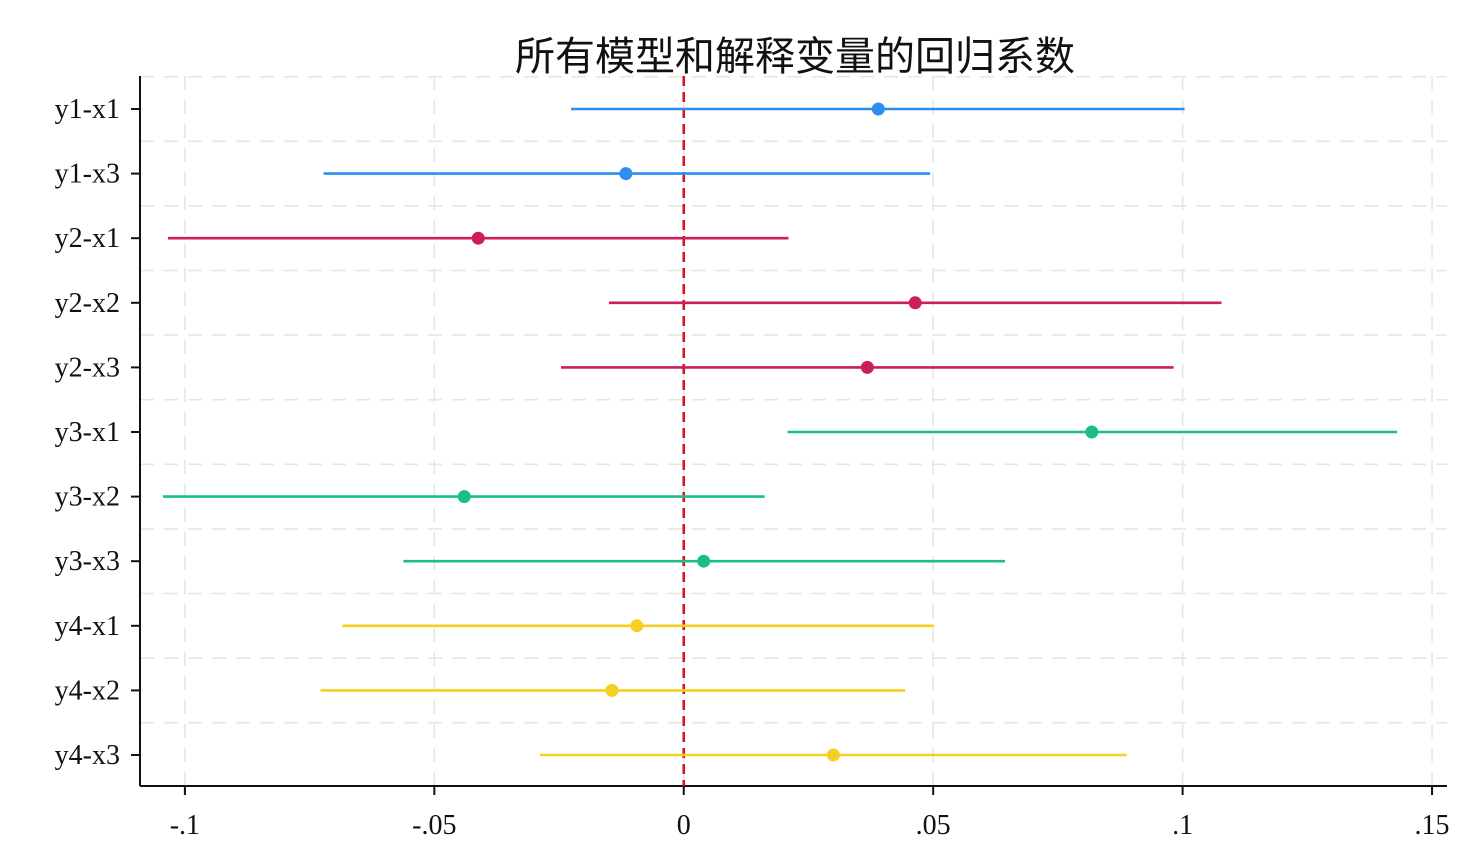 This screenshot has height=866, width=1469. Describe the element at coordinates (87, 755) in the screenshot. I see `y-tick-label: y4-x3` at that location.